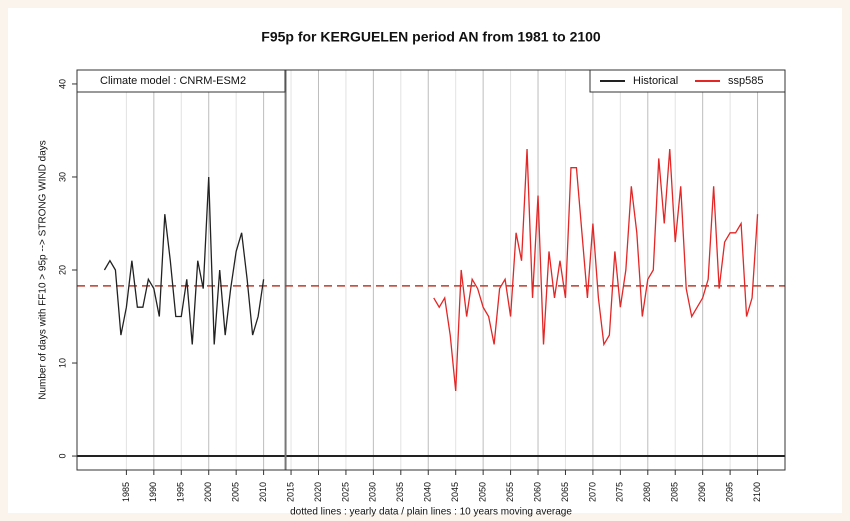 The height and width of the screenshot is (521, 850). Describe the element at coordinates (173, 81) in the screenshot. I see `annotation: Climate model : CNRM-ESM2` at that location.